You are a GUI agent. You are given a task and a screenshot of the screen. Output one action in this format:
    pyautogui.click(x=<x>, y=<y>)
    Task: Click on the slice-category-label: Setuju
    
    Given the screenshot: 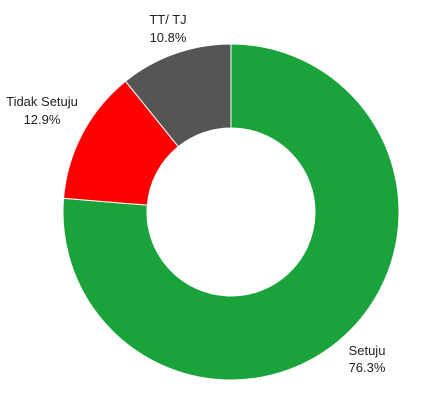 What is the action you would take?
    pyautogui.click(x=367, y=350)
    